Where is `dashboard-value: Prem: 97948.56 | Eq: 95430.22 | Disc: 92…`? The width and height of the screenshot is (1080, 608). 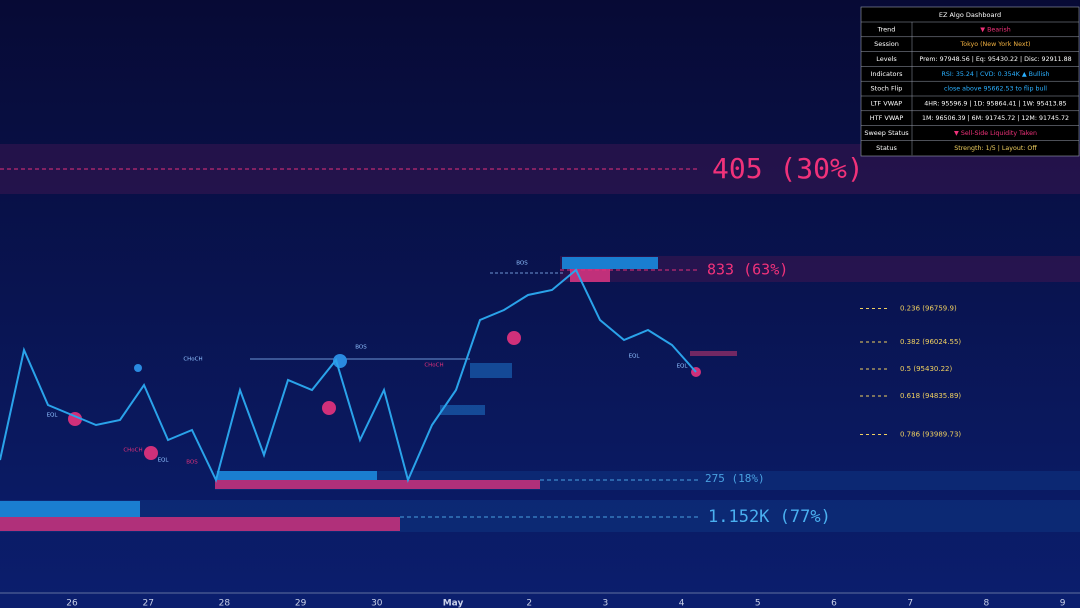
dashboard-value: Prem: 97948.56 | Eq: 95430.22 | Disc: 92… is located at coordinates (995, 59).